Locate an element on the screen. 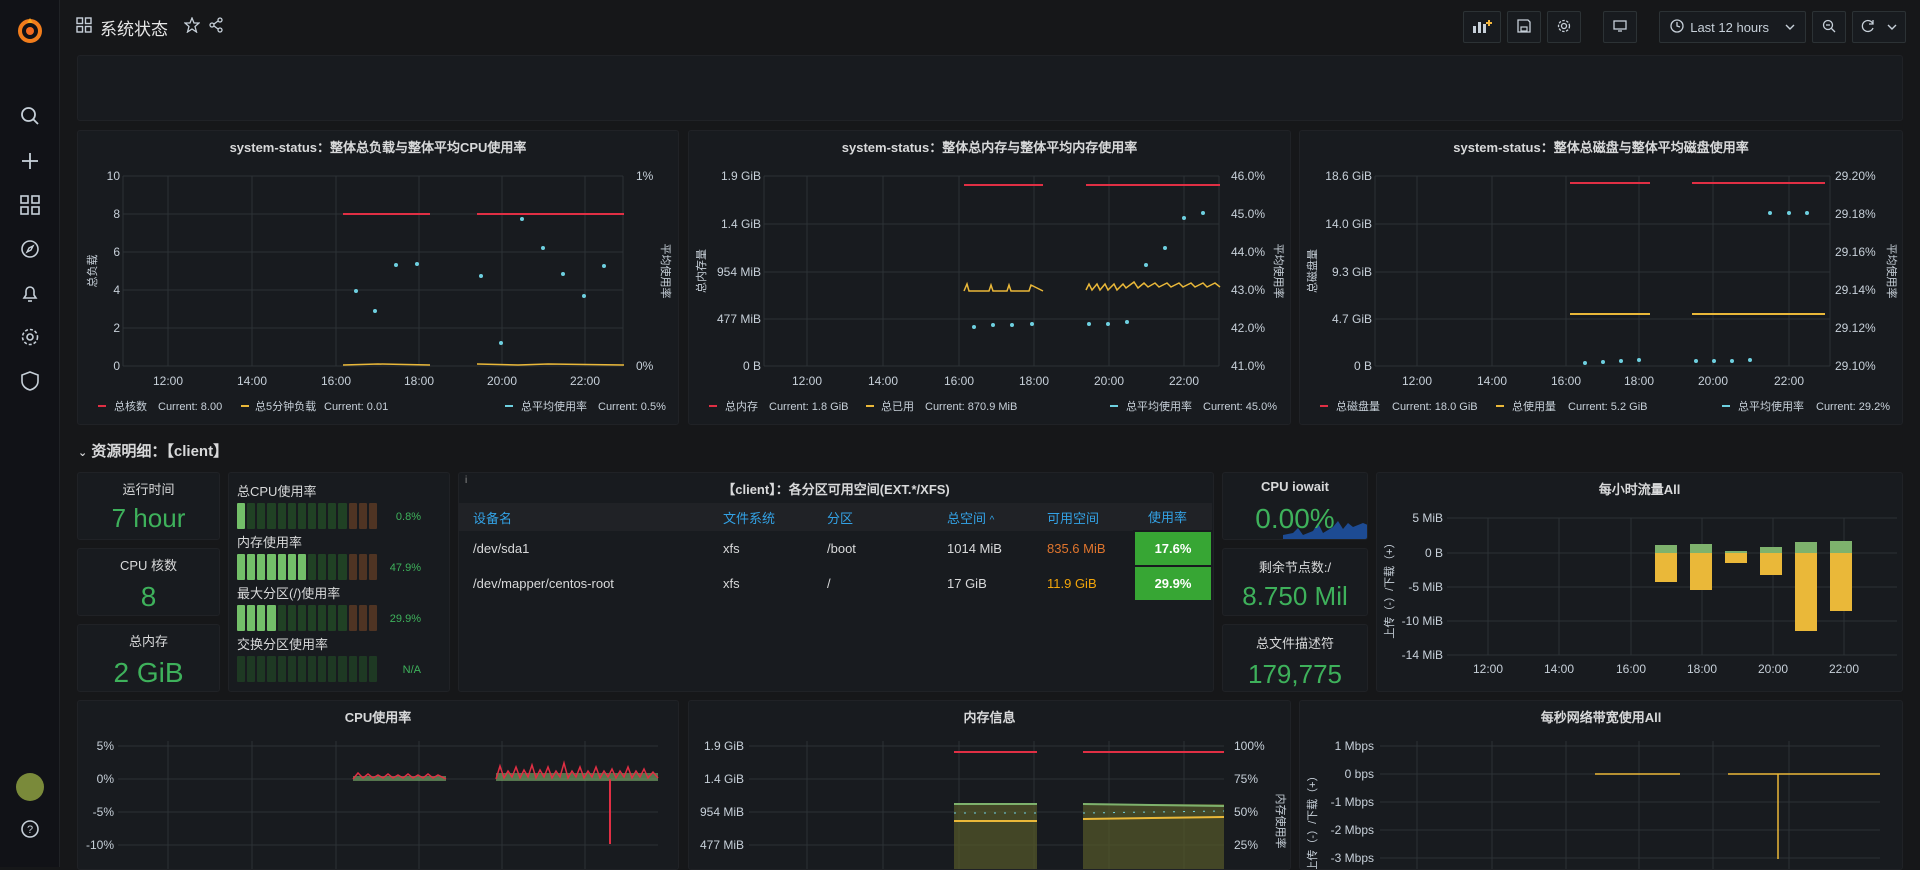  stat-value: 2 GiB is located at coordinates (148, 672).